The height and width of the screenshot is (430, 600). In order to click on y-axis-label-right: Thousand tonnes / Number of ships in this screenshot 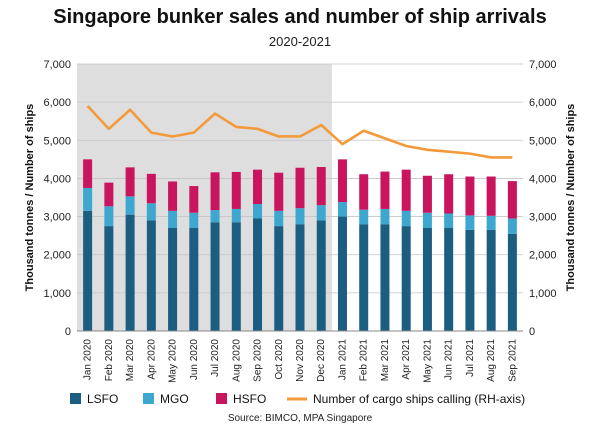, I will do `click(571, 198)`.